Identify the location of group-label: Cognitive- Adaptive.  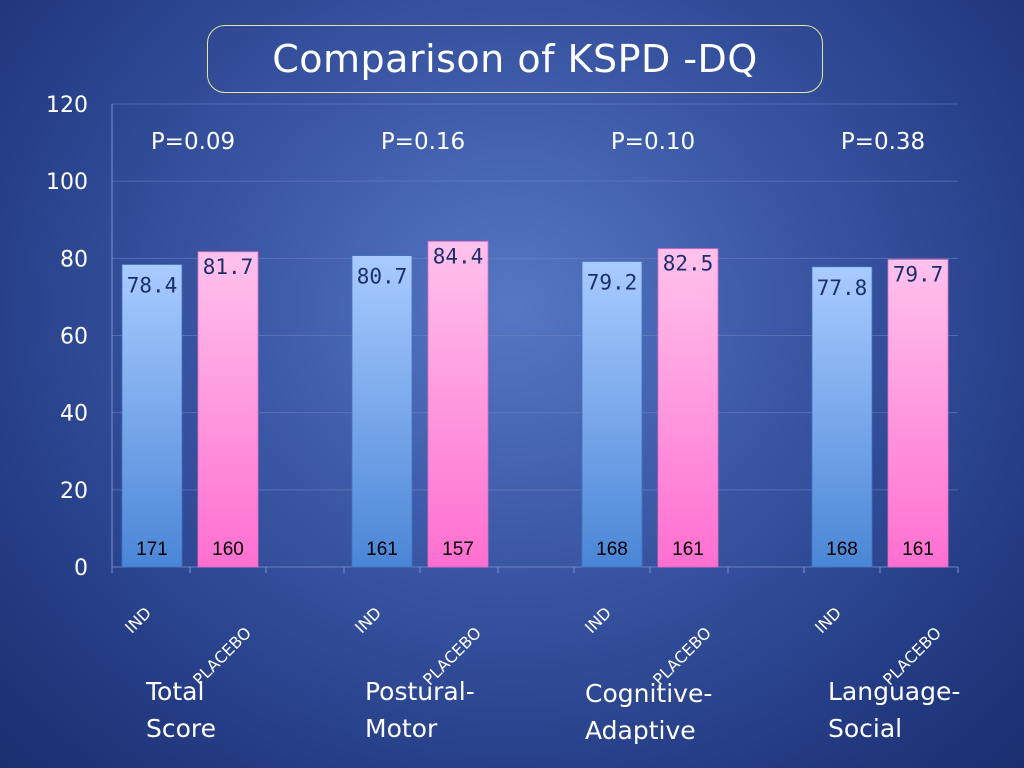
(648, 712).